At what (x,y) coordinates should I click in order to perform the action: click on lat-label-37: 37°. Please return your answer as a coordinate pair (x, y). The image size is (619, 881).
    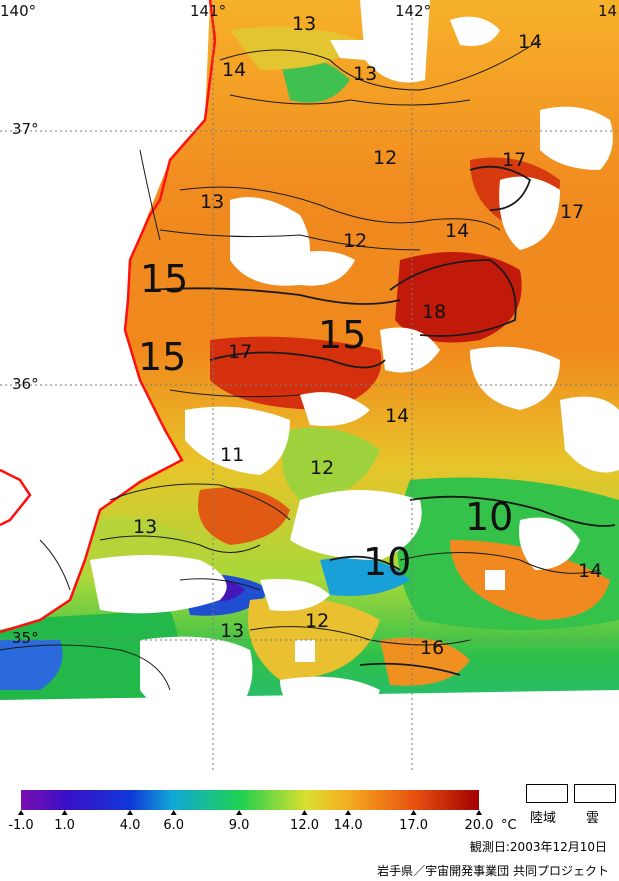
    Looking at the image, I should click on (25, 129).